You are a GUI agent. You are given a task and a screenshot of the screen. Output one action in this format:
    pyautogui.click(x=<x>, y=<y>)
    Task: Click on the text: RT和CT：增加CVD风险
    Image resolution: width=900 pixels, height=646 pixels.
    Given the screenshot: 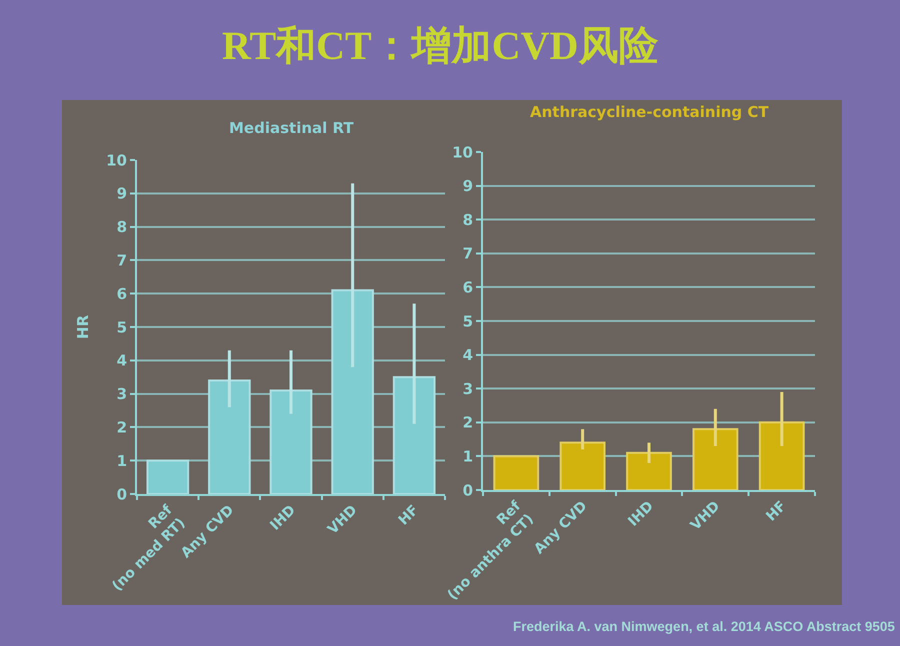 What is the action you would take?
    pyautogui.click(x=440, y=45)
    